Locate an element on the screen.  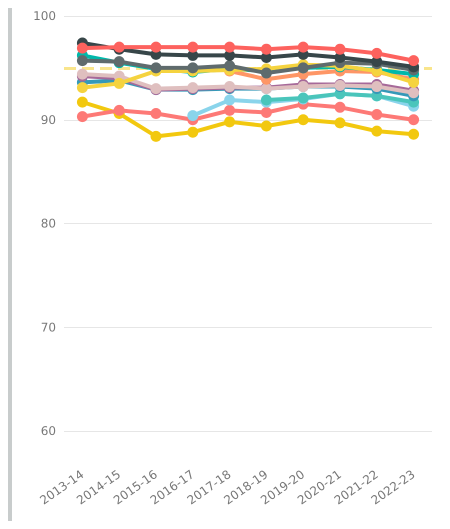
y-tick-label: 60 is located at coordinates (48, 431).